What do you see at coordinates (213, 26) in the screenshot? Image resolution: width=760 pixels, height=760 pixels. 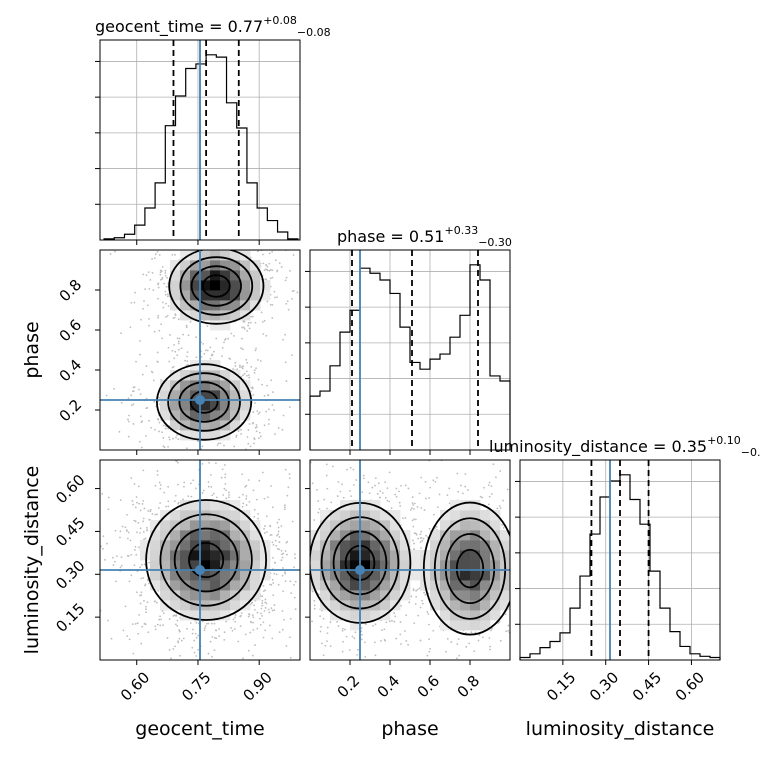 I see `title-geocent-time: geocent_time = 0.77+0.08−0.08` at bounding box center [213, 26].